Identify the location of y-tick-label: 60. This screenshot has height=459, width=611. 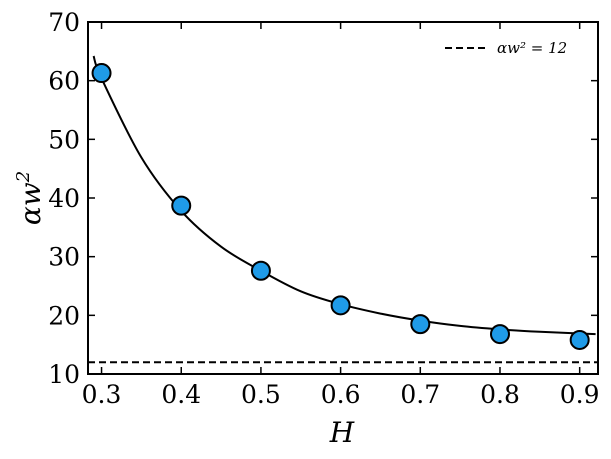
(64, 81).